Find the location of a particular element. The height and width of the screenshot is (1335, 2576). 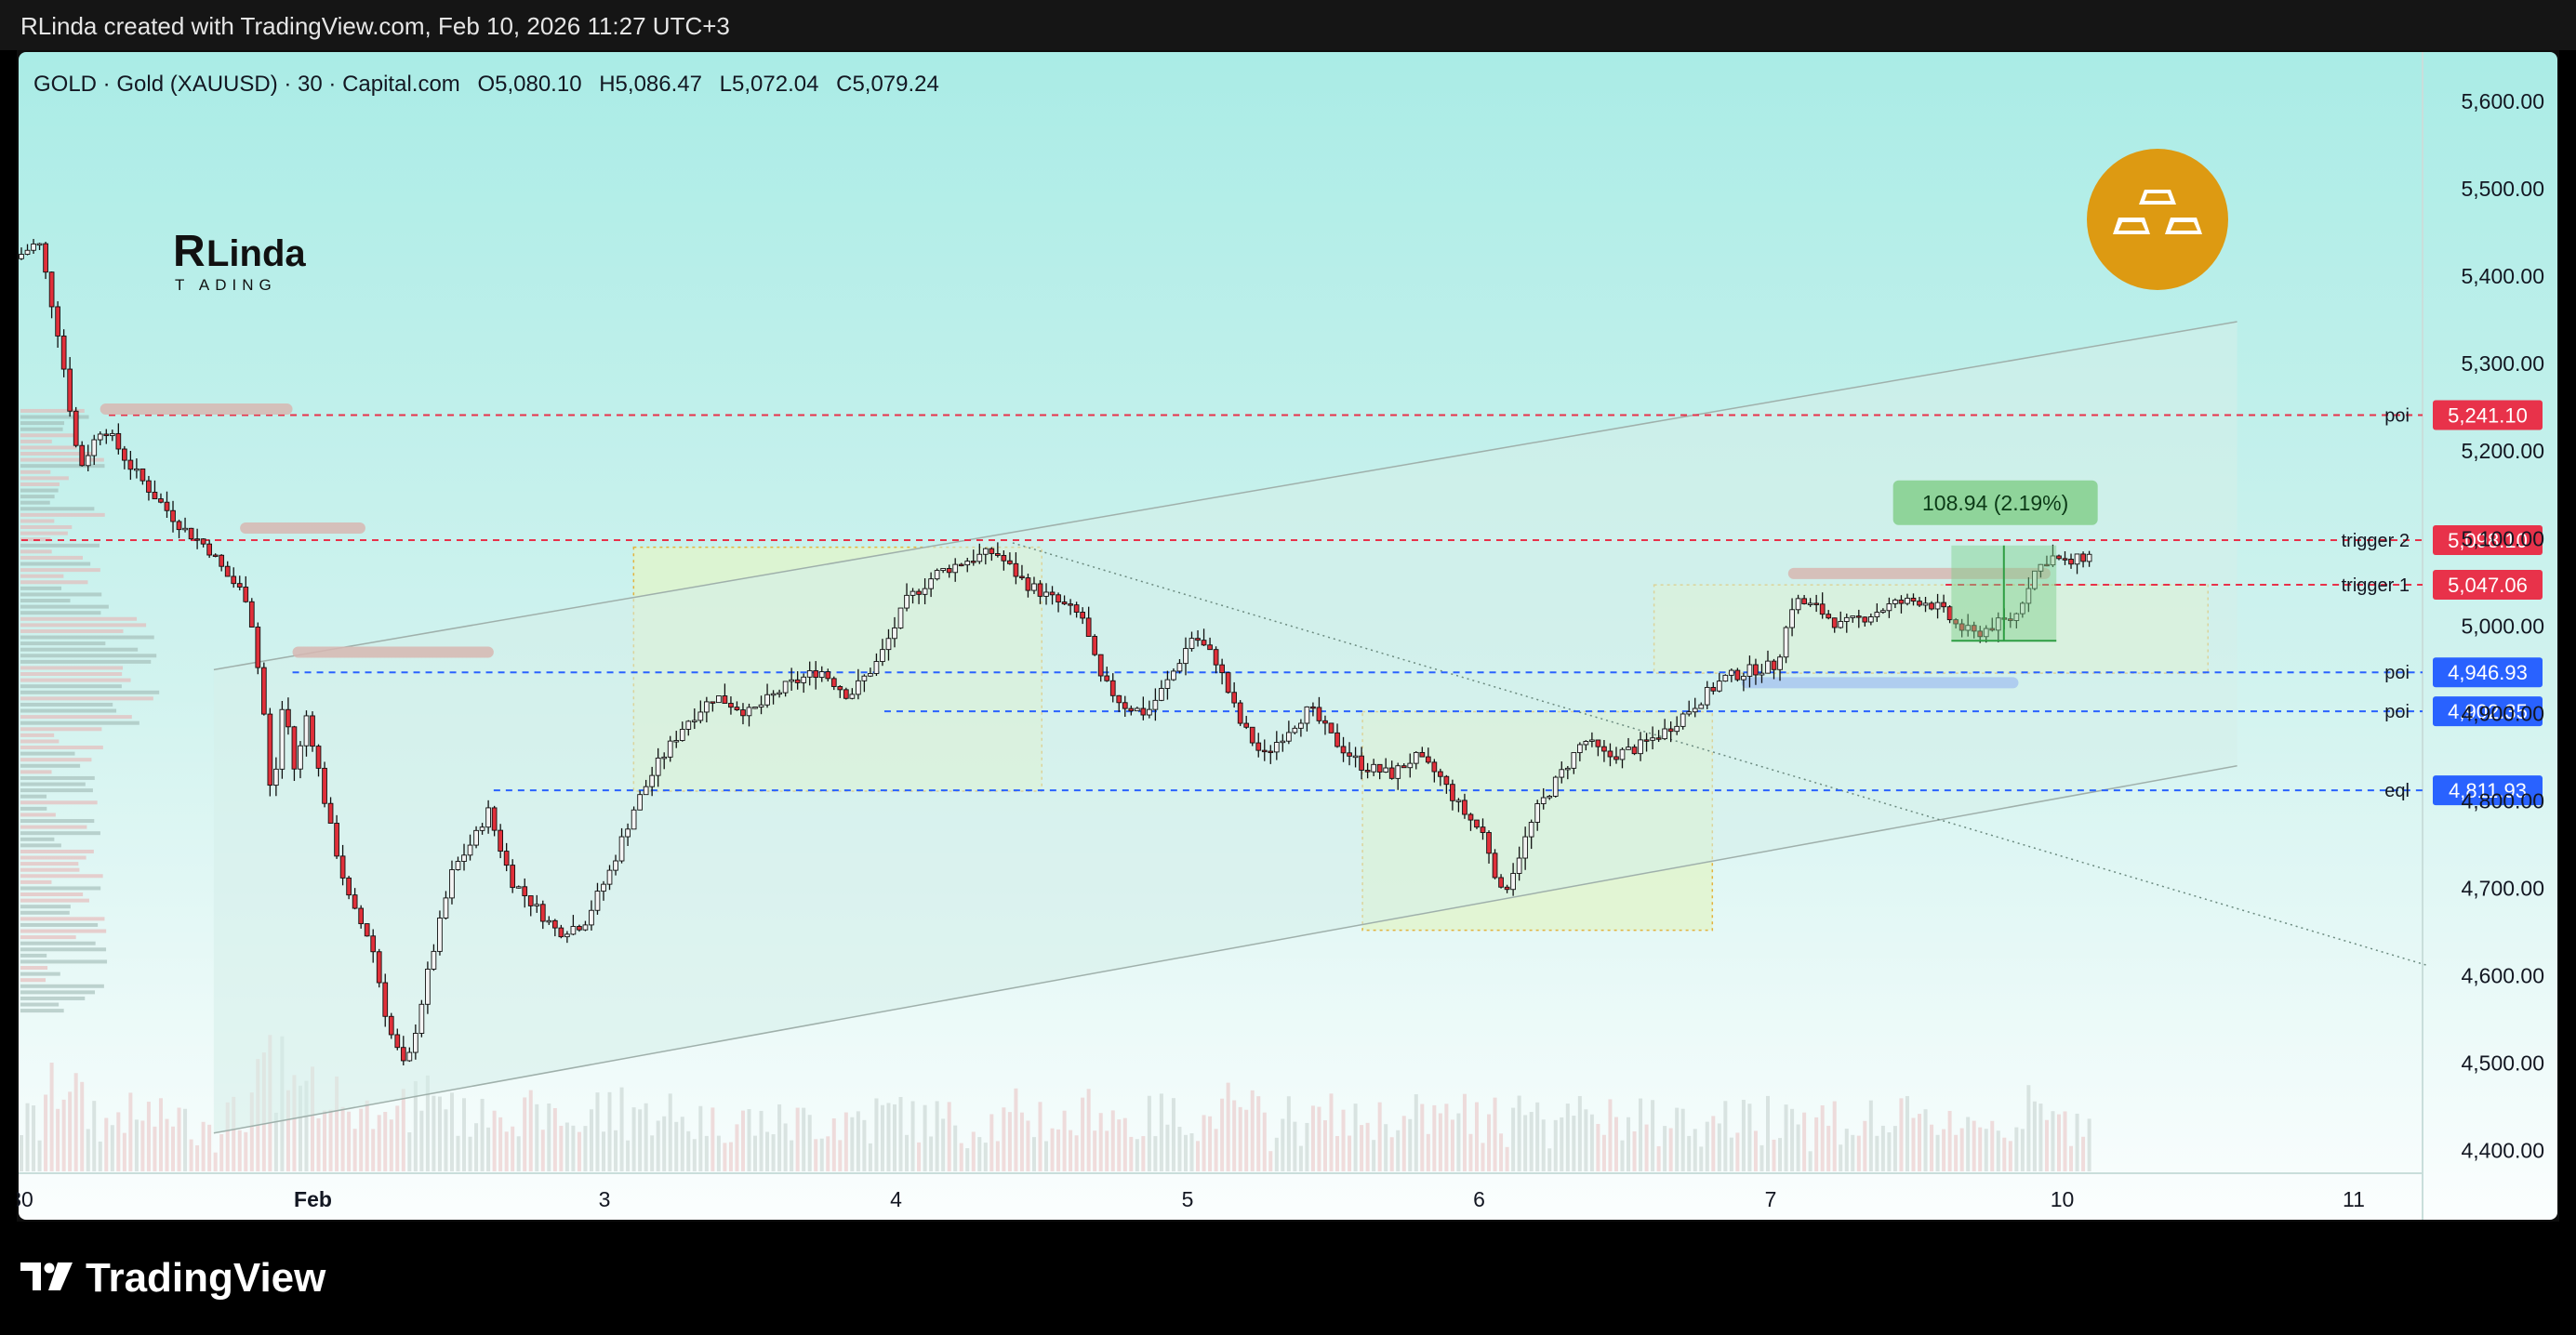

y-tick-label: 4,600.00 is located at coordinates (2502, 976).